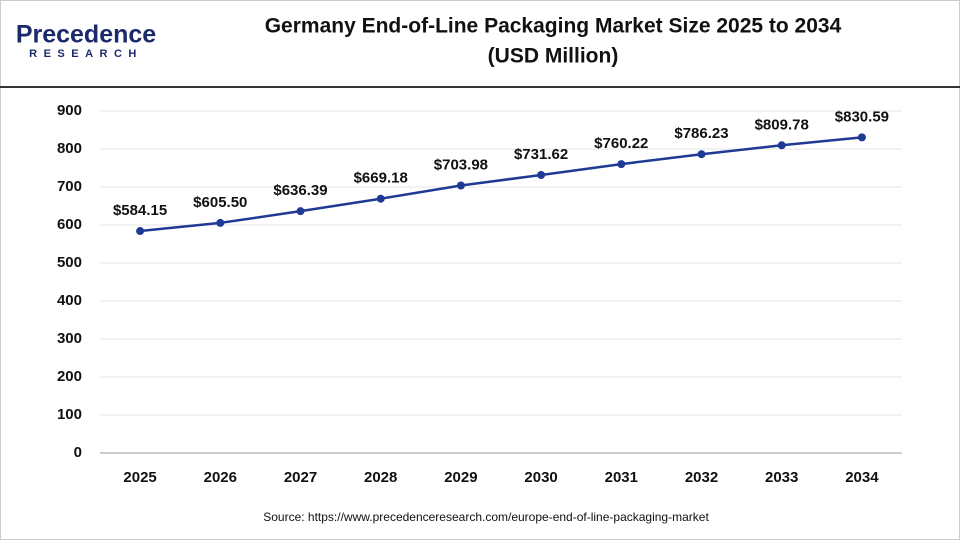 This screenshot has height=540, width=960. What do you see at coordinates (69, 186) in the screenshot?
I see `y-tick-label: 700` at bounding box center [69, 186].